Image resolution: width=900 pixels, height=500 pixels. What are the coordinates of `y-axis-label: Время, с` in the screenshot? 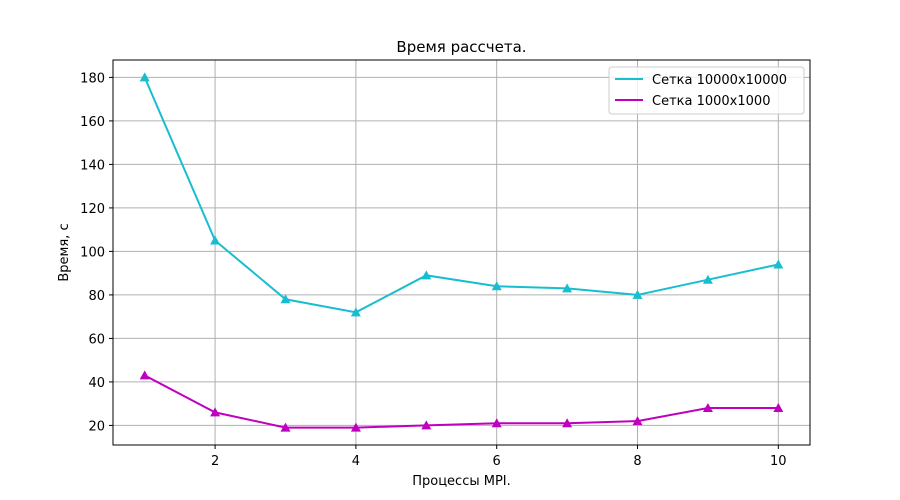 It's located at (64, 252).